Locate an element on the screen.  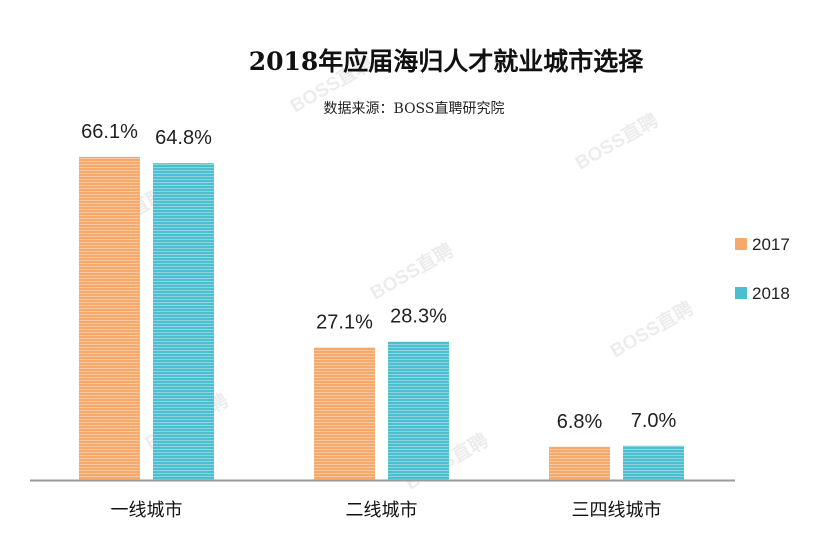
data-label: 6.8% is located at coordinates (580, 422).